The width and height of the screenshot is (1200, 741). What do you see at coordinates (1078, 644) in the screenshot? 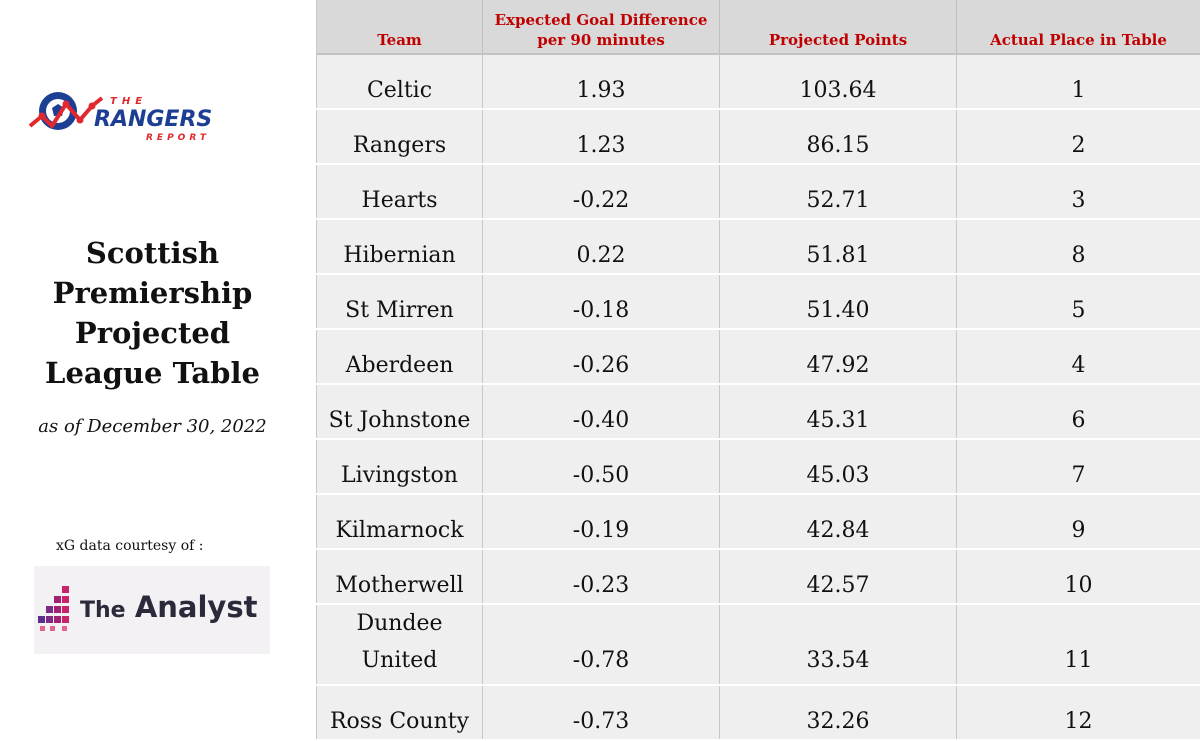
I see `place-cell: 11` at bounding box center [1078, 644].